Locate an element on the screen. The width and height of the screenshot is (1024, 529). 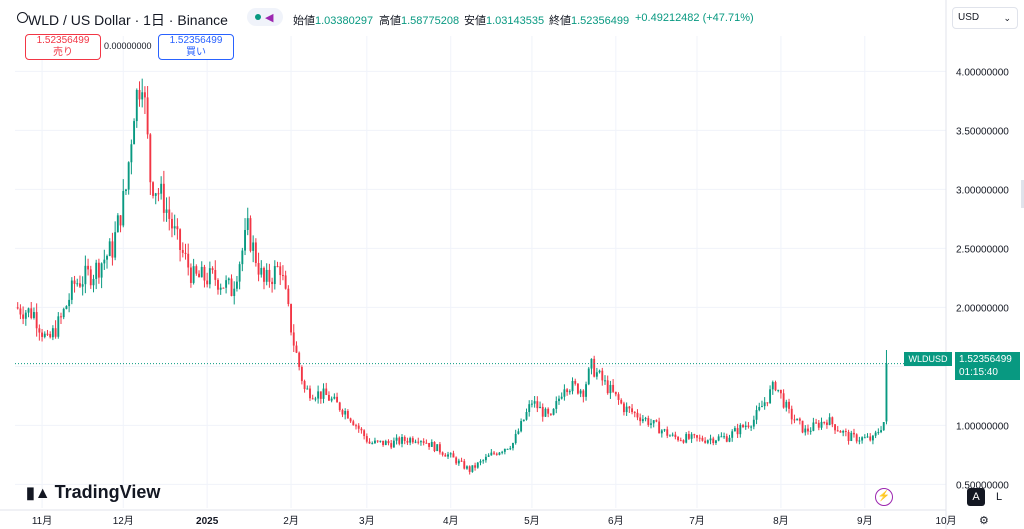
time-axis: 11月 12月 2025 2月 3月 4月 5月 6月 7月 8月 9月 10月 is located at coordinates (494, 521).